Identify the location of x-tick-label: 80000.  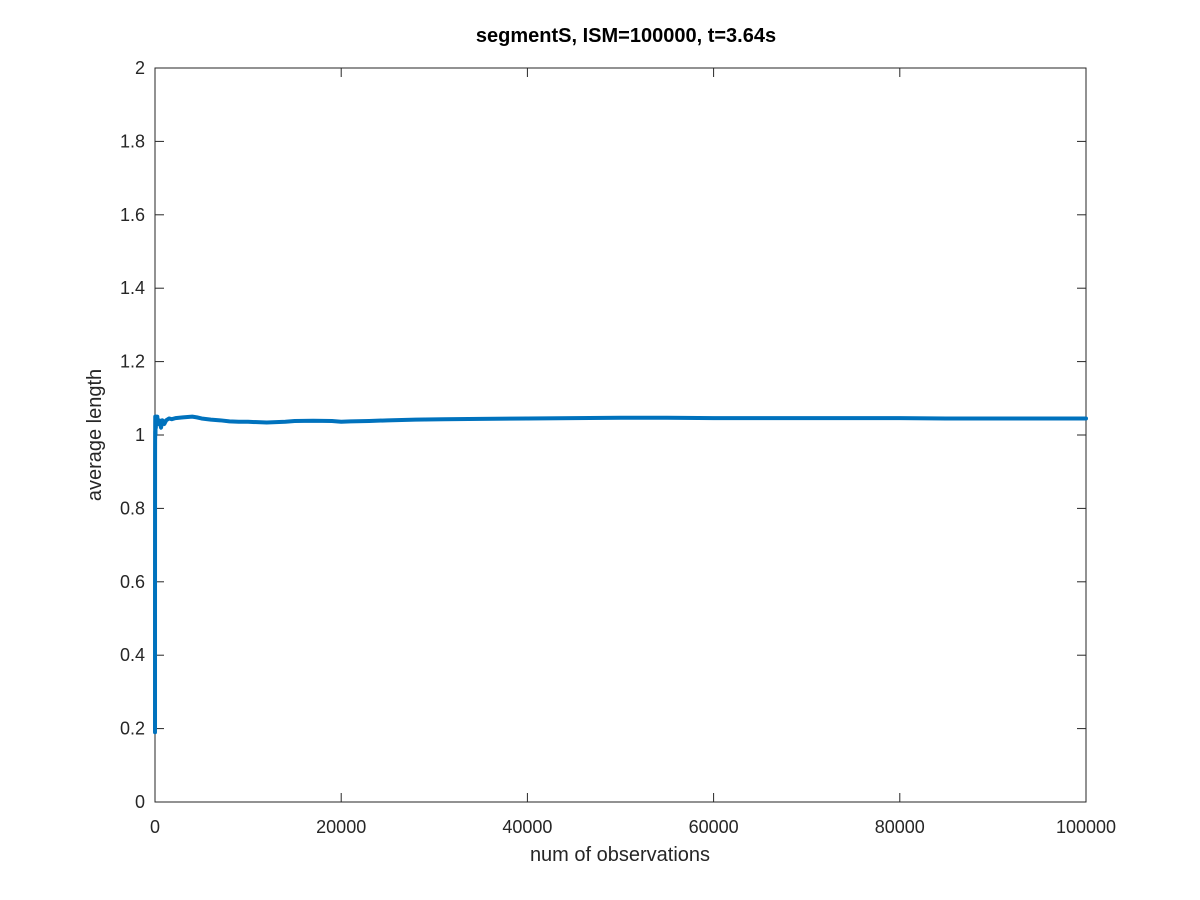
(900, 827).